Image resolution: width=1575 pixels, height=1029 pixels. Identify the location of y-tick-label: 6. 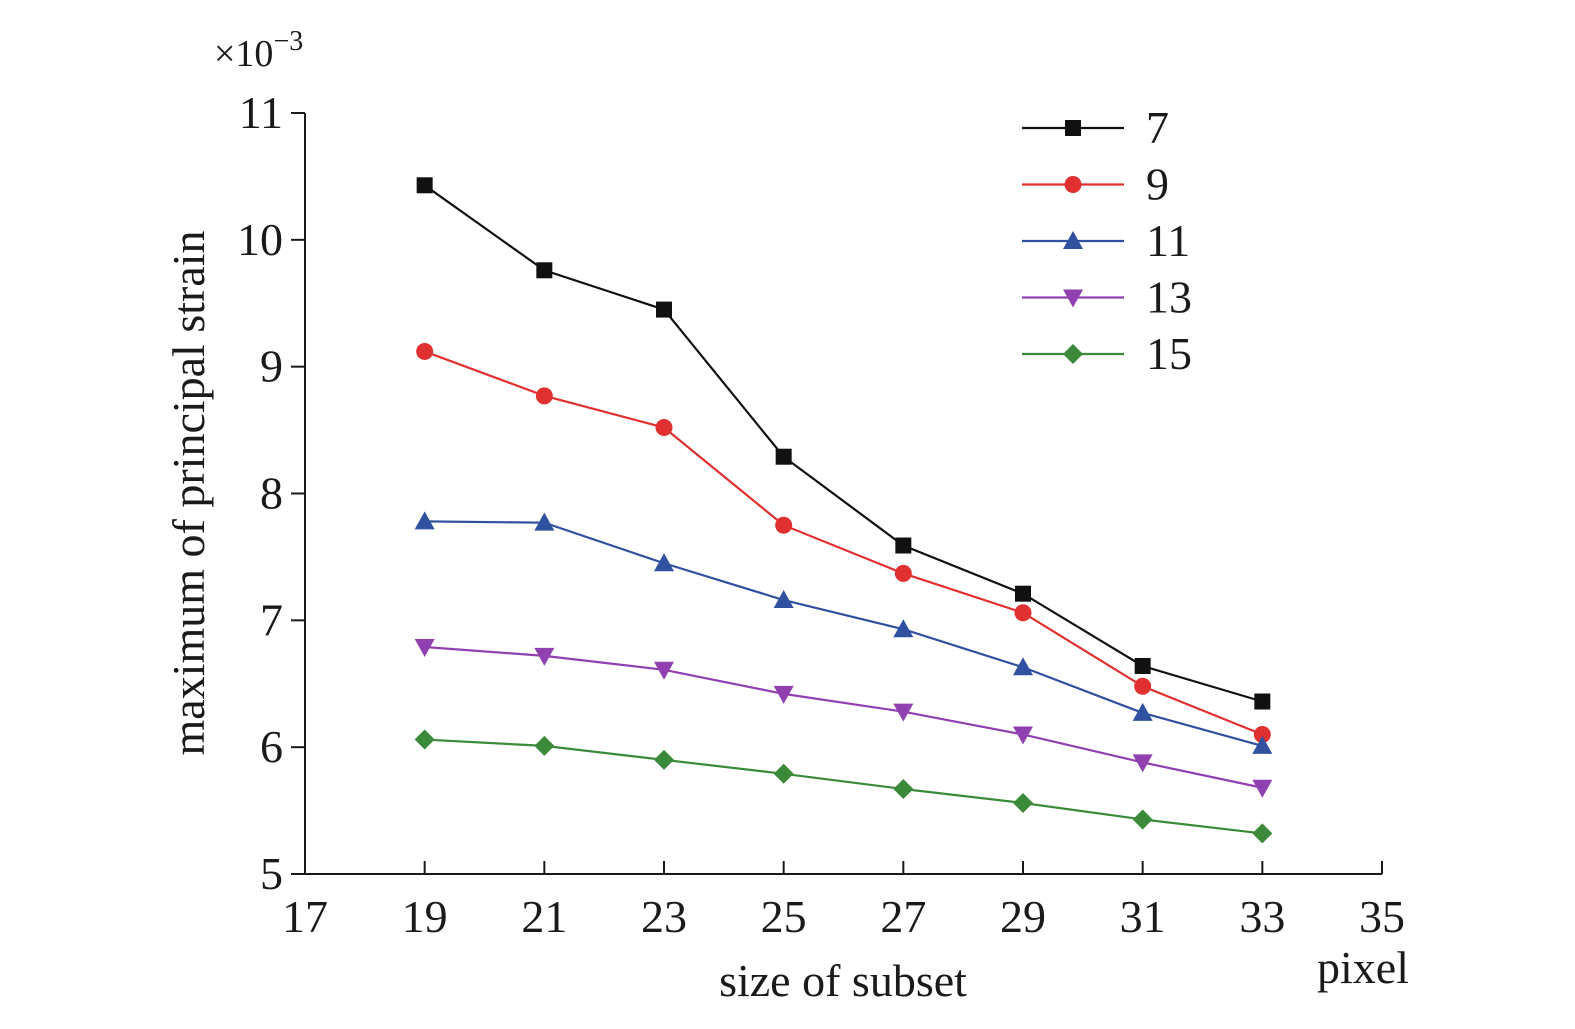
(271, 746).